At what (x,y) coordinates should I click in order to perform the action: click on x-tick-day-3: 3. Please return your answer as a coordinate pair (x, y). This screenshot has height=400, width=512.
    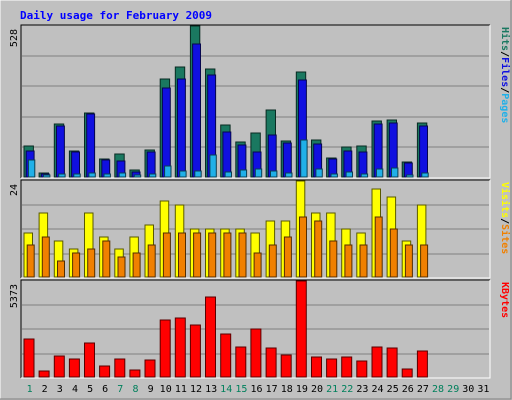
    Looking at the image, I should click on (60, 389).